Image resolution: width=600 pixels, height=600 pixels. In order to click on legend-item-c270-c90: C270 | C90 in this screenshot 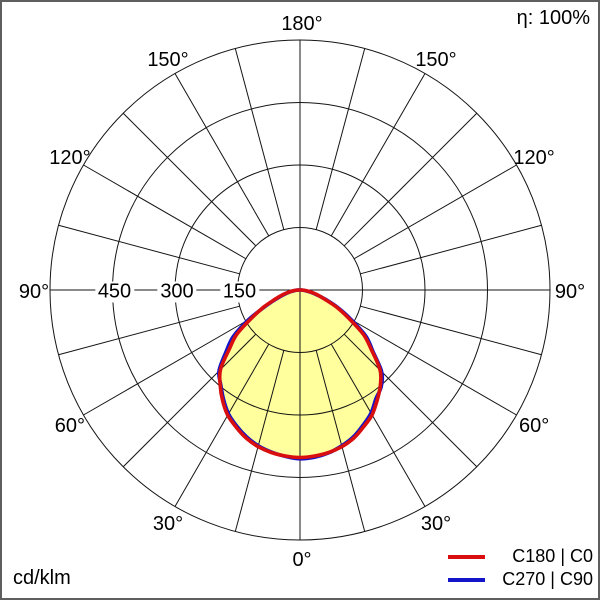, I will do `click(520, 579)`.